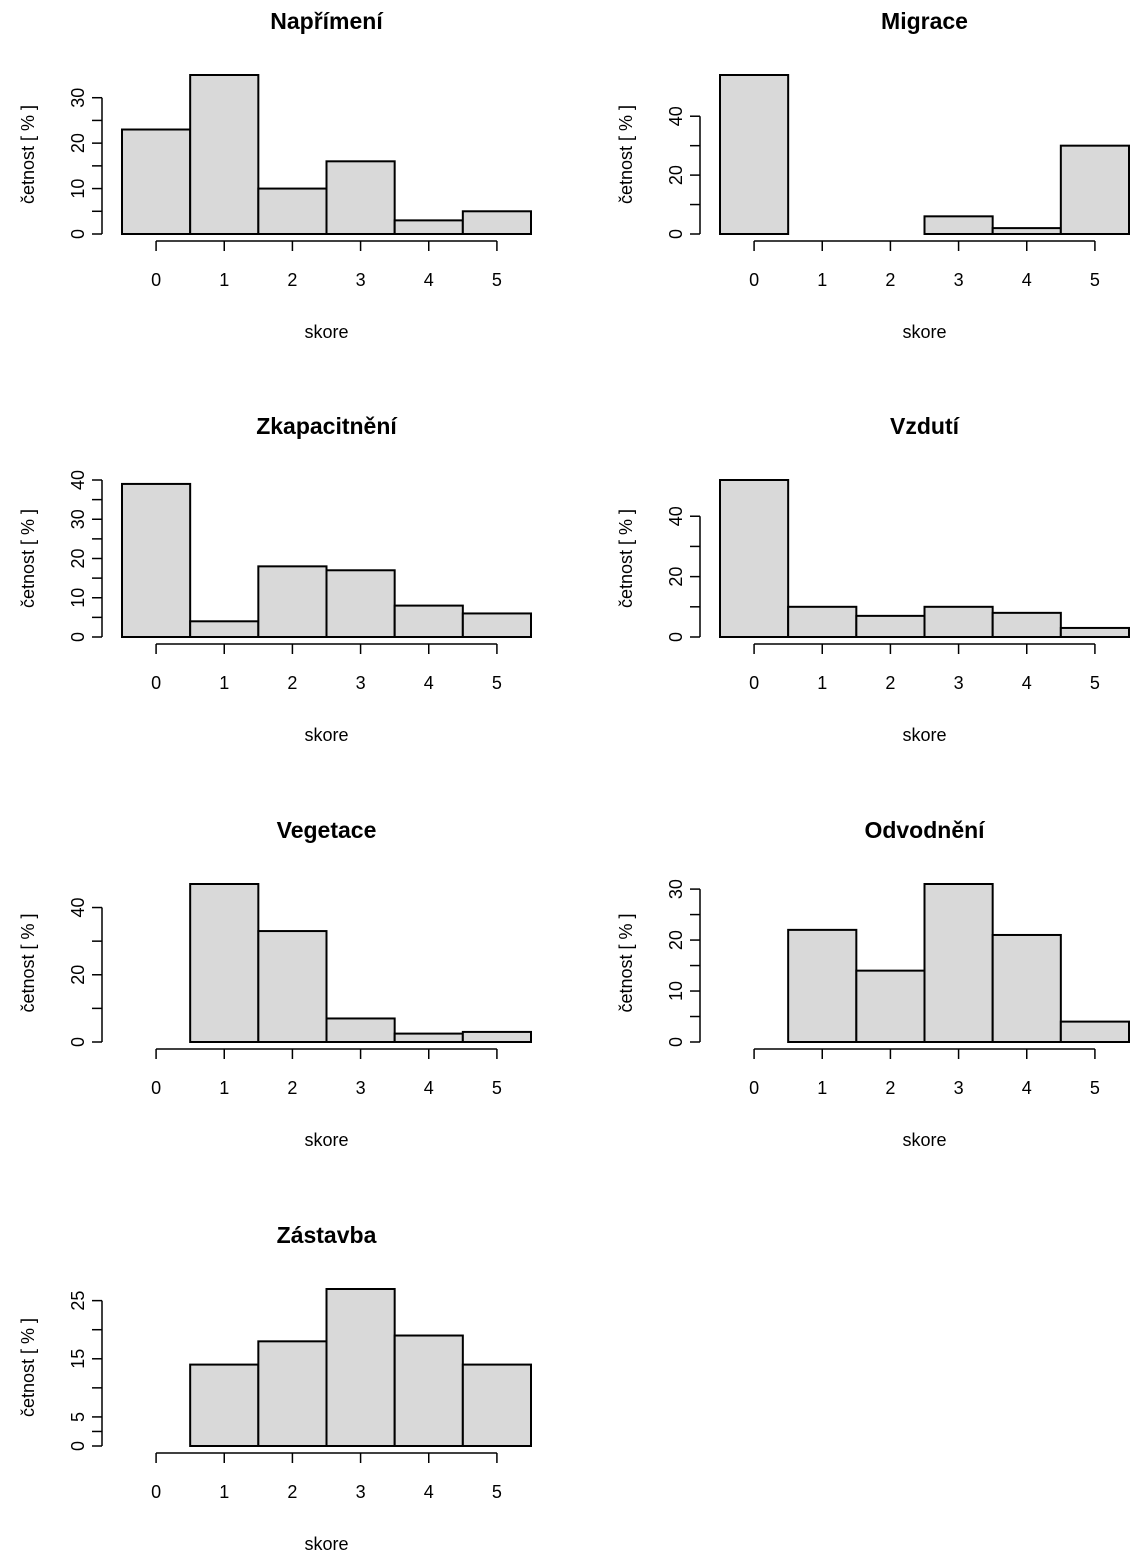 Image resolution: width=1131 pixels, height=1555 pixels. I want to click on chart-title: Zkapacitnění, so click(327, 426).